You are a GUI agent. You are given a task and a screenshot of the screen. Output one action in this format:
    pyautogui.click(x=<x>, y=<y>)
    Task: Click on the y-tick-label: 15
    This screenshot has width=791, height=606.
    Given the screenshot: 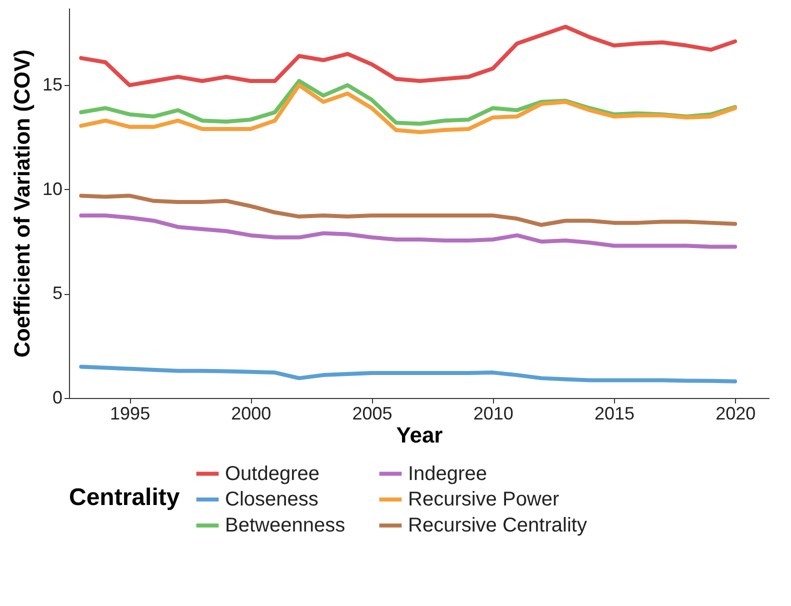 What is the action you would take?
    pyautogui.click(x=52, y=84)
    